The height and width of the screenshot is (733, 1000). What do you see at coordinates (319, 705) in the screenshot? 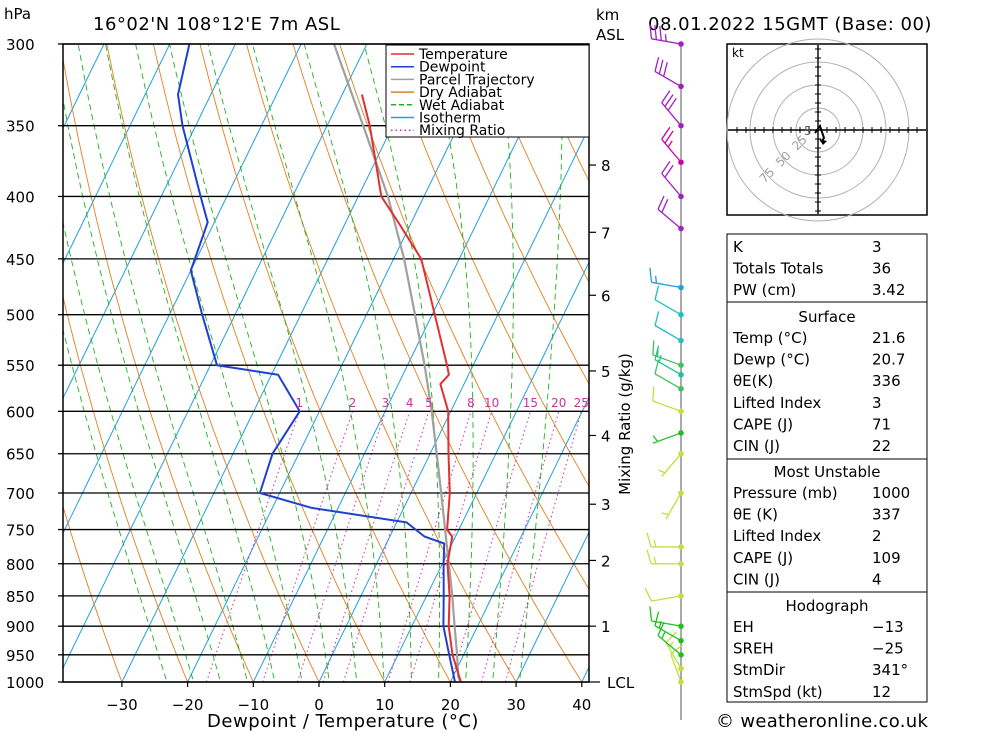
I see `temperature-tick-label: 0` at bounding box center [319, 705].